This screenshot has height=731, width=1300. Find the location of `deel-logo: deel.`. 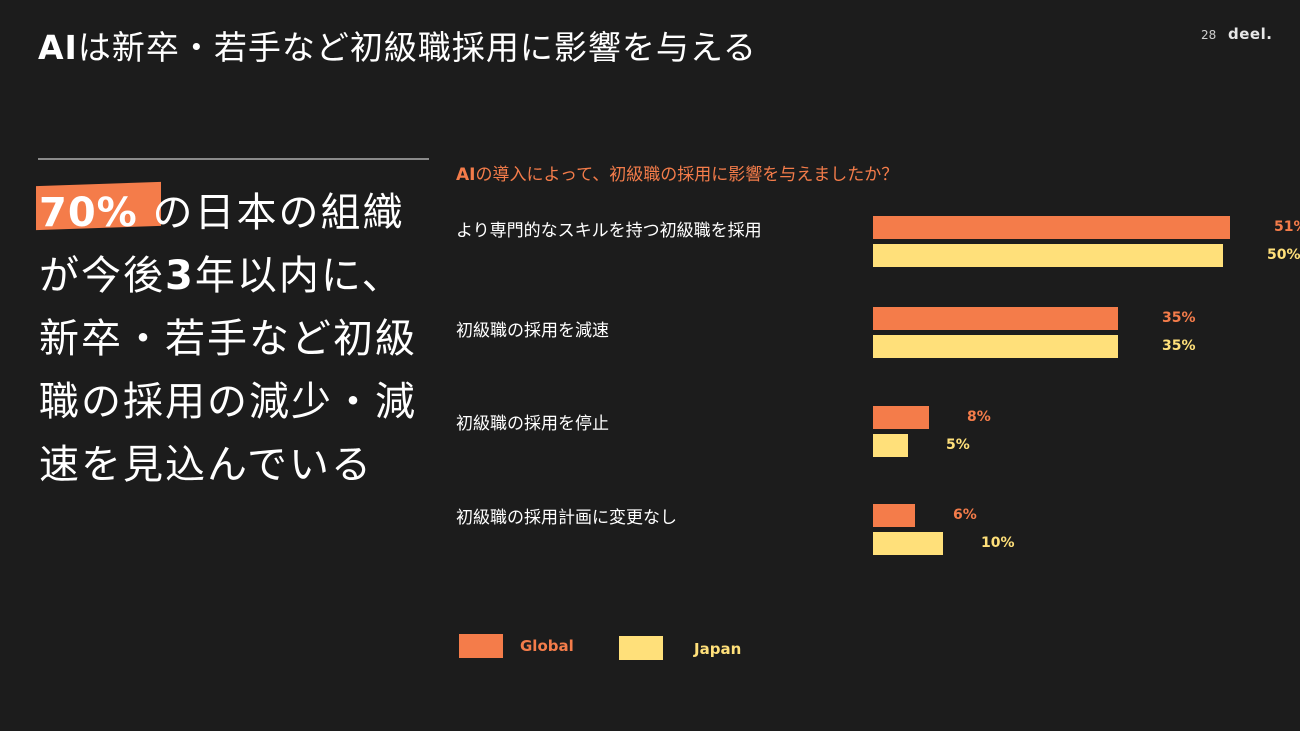

deel-logo: deel. is located at coordinates (1250, 34).